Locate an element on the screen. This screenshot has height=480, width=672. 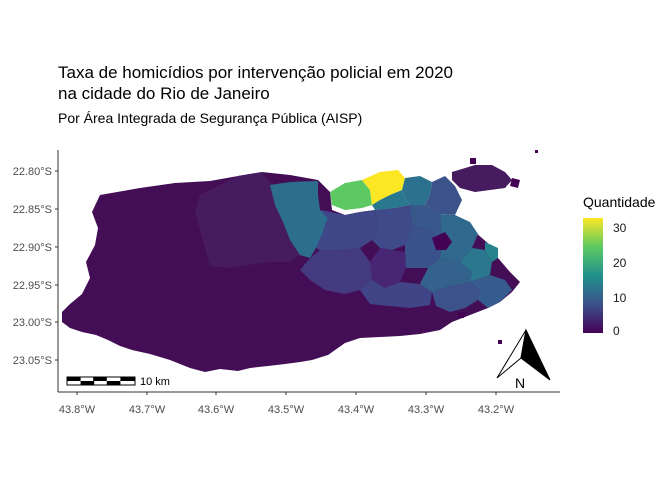
x-tick-label: 43.8°W is located at coordinates (77, 410).